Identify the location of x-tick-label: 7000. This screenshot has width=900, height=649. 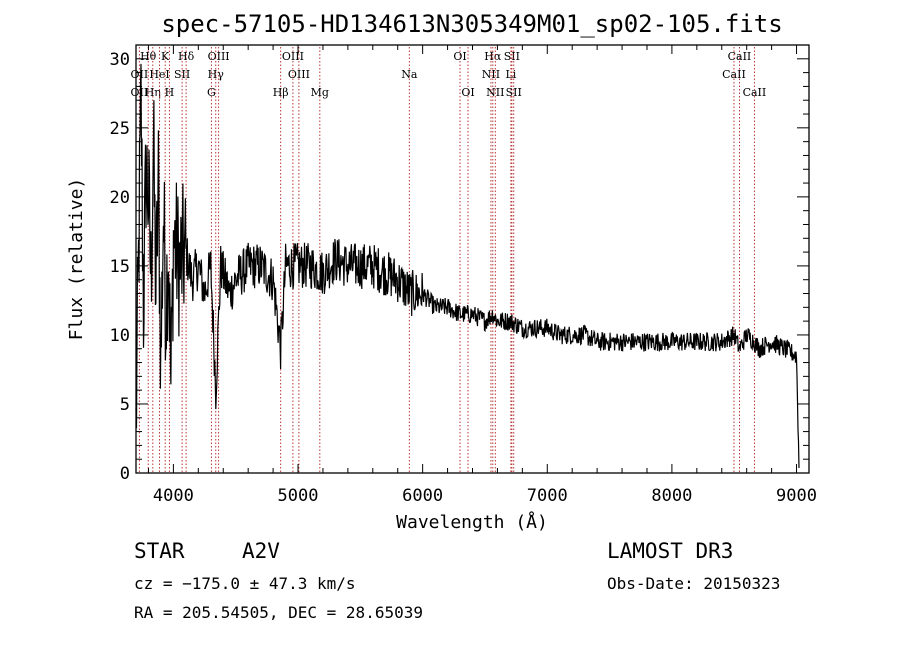
(547, 496).